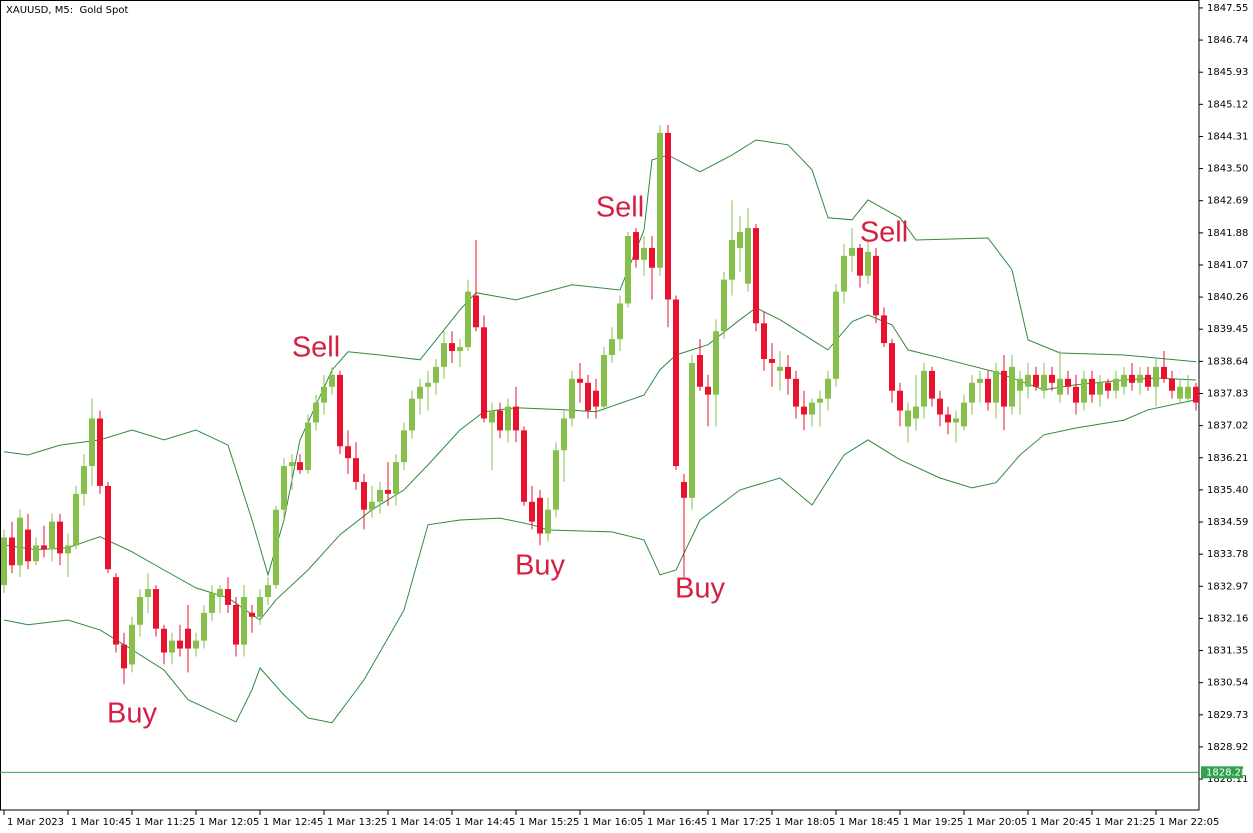  Describe the element at coordinates (1227, 651) in the screenshot. I see `y-tick-label: 1831.35` at that location.